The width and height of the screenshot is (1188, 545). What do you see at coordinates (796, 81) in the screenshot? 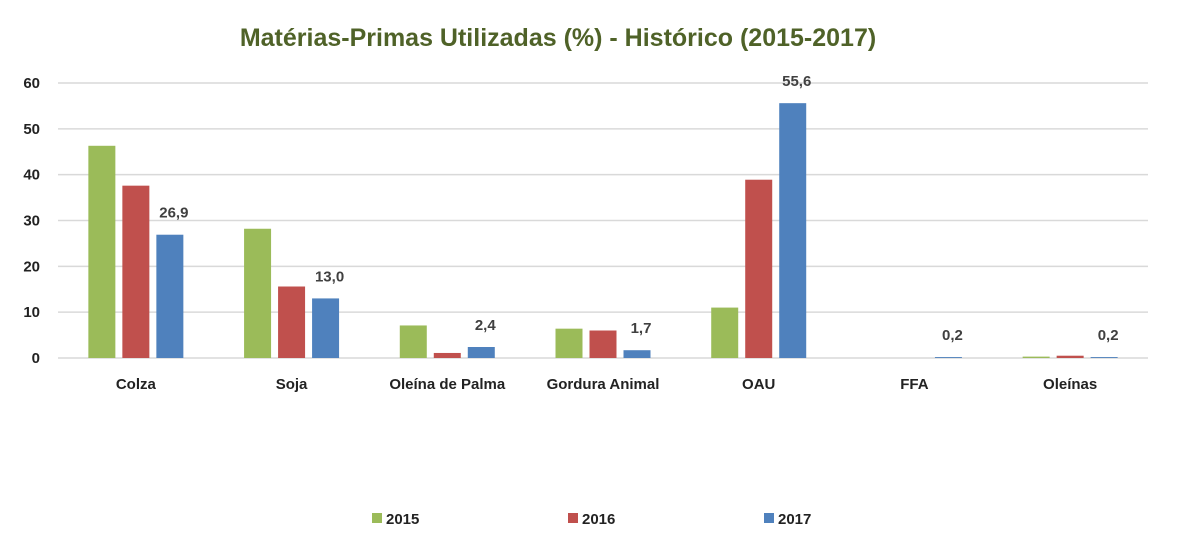
I see `data-label: 55,6` at bounding box center [796, 81].